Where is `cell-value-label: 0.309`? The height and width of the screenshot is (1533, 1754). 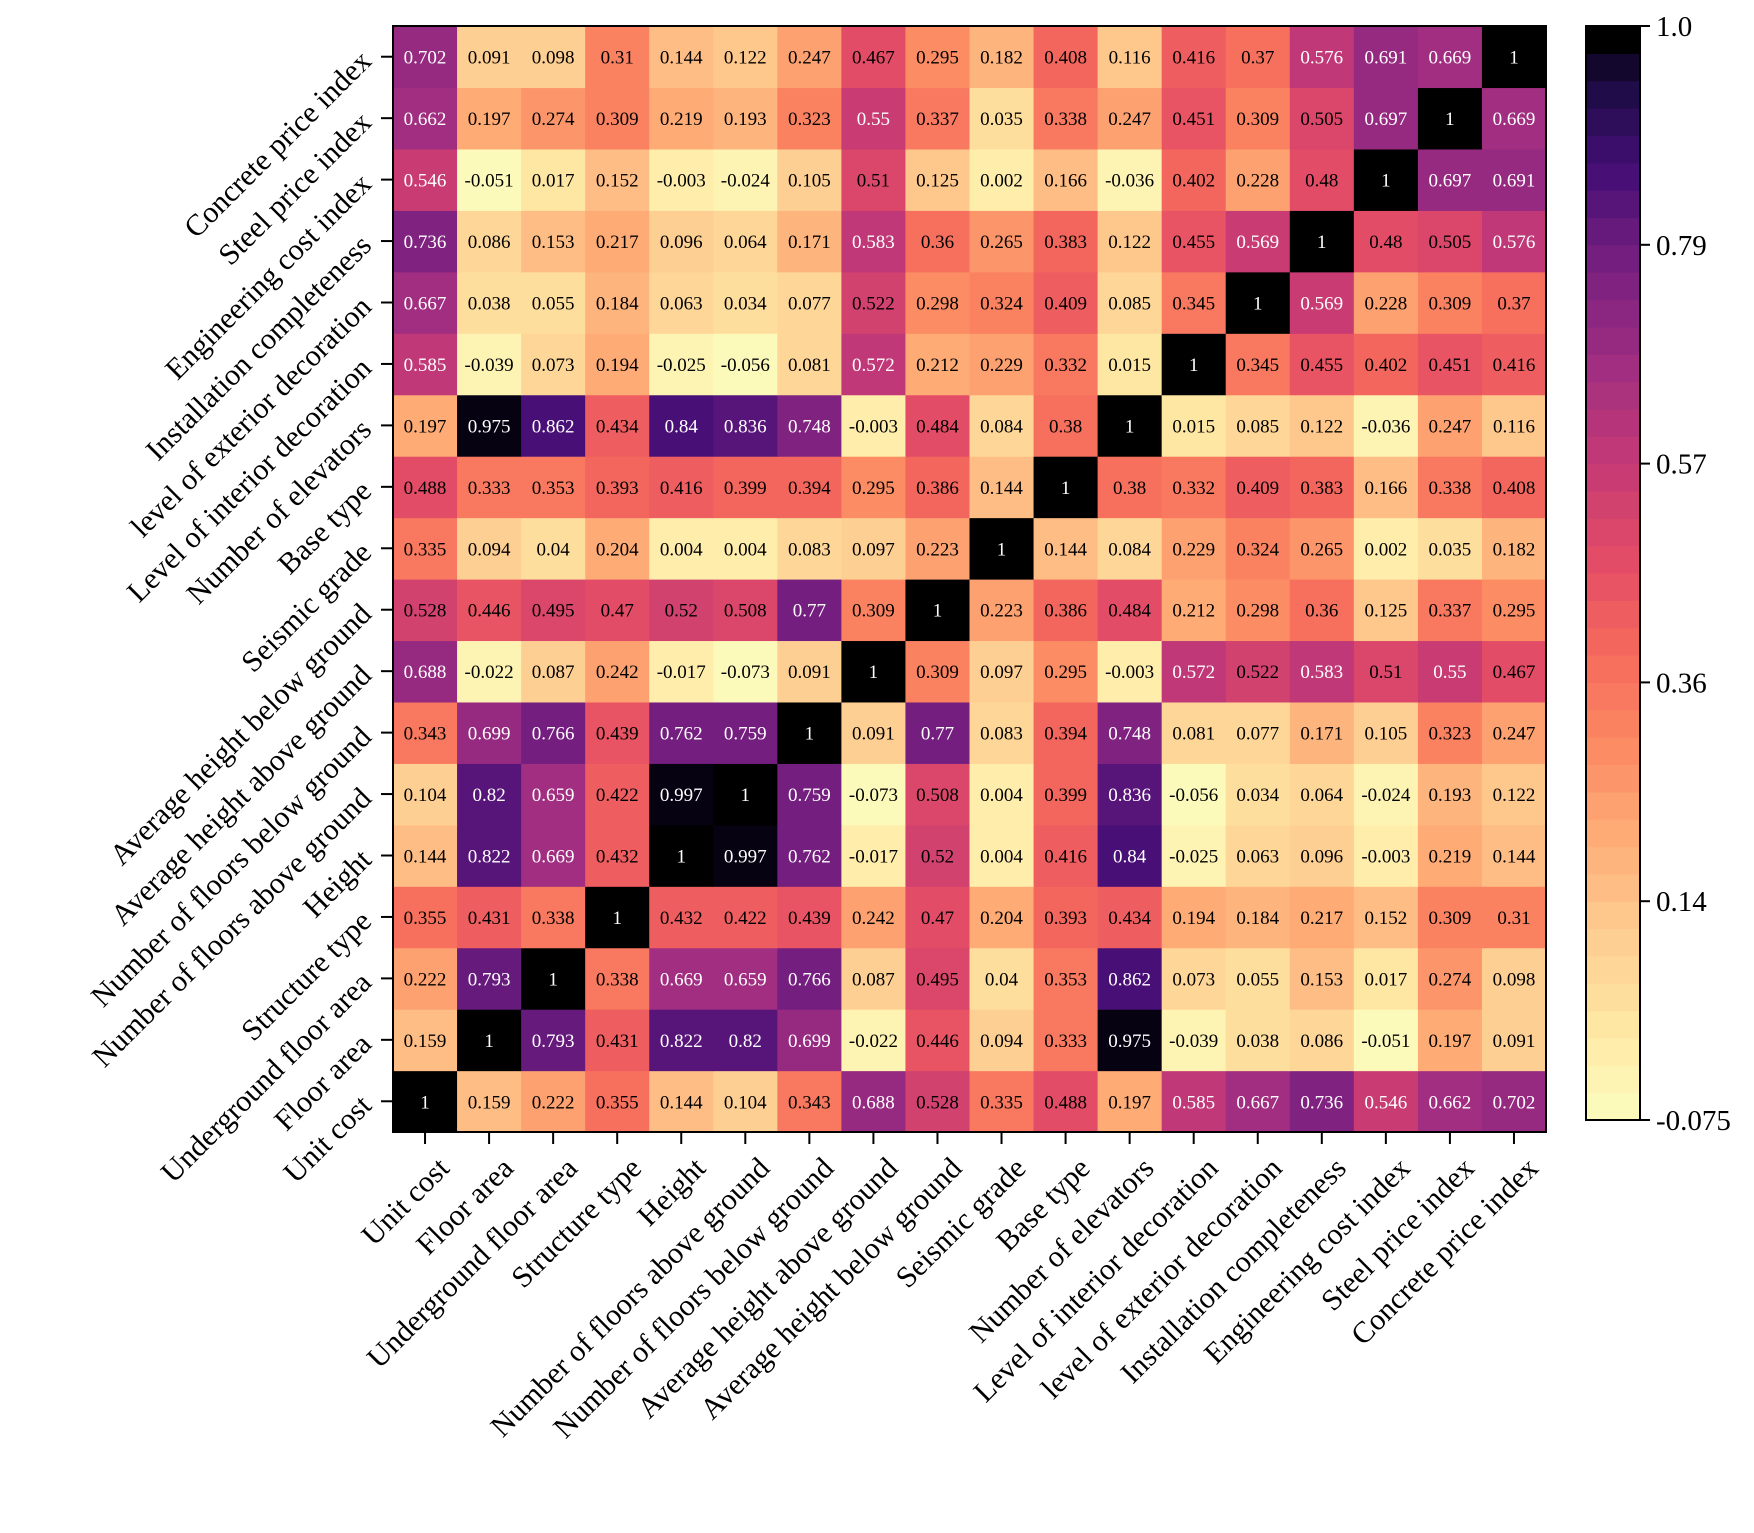 cell-value-label: 0.309 is located at coordinates (937, 672).